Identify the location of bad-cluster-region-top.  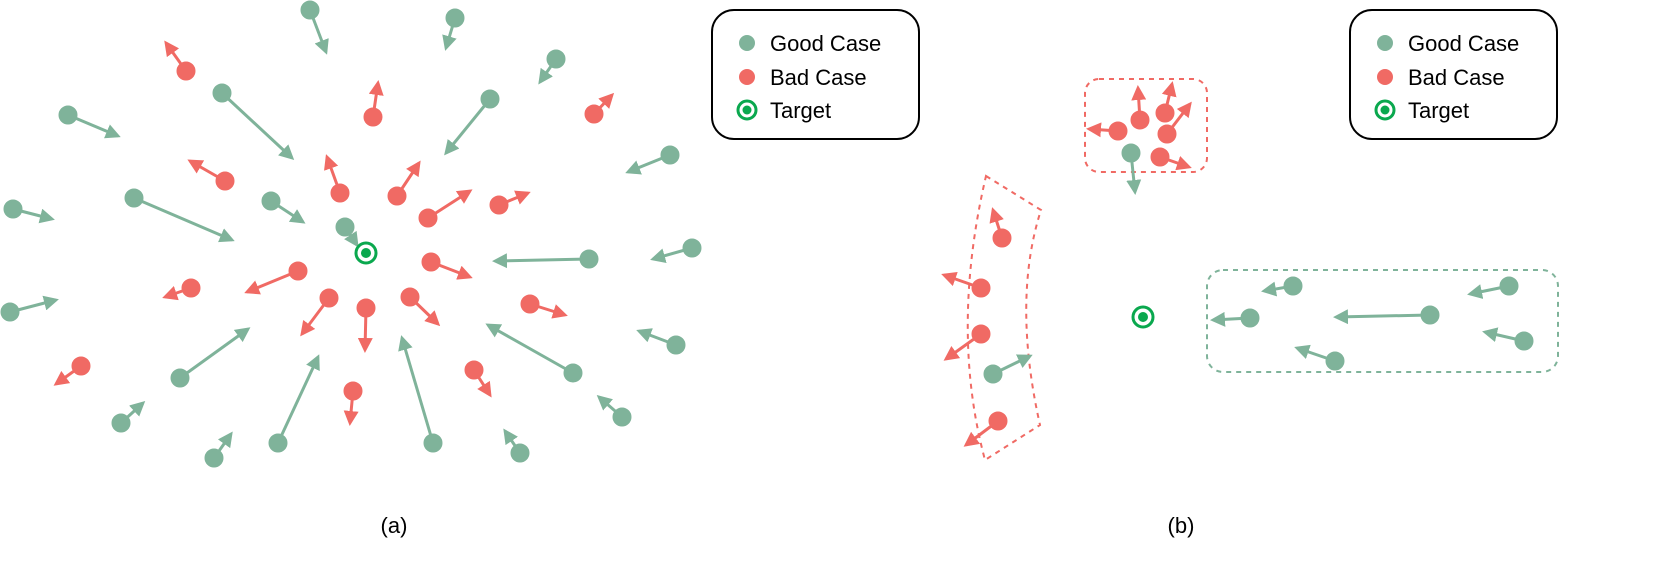
(1146, 125).